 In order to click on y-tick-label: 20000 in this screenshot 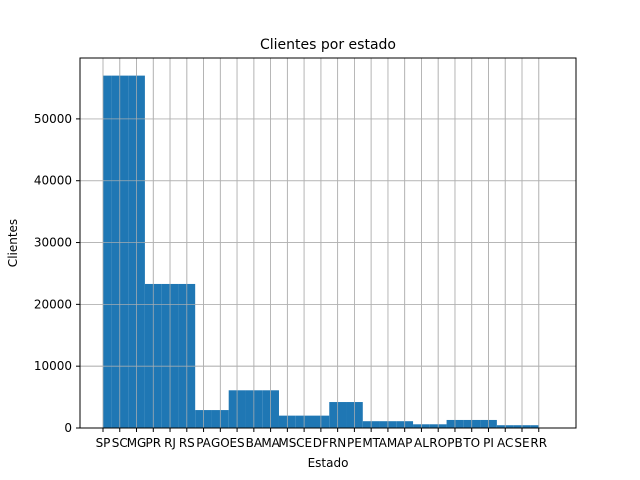, I will do `click(53, 304)`.